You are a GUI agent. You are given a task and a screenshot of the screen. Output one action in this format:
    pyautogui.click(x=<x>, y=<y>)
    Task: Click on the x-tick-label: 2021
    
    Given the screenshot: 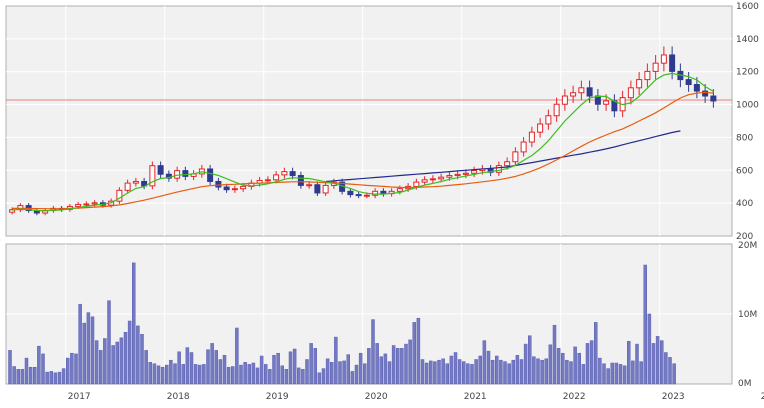 What is the action you would take?
    pyautogui.click(x=475, y=397)
    